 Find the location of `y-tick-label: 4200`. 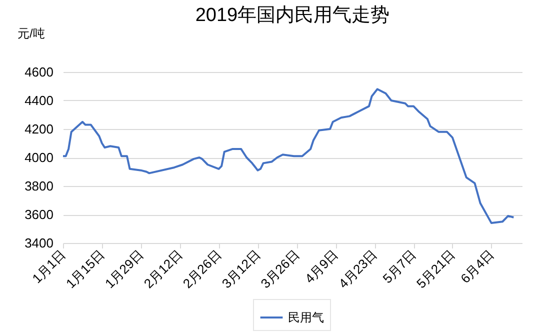

y-tick-label: 4200 is located at coordinates (39, 129).